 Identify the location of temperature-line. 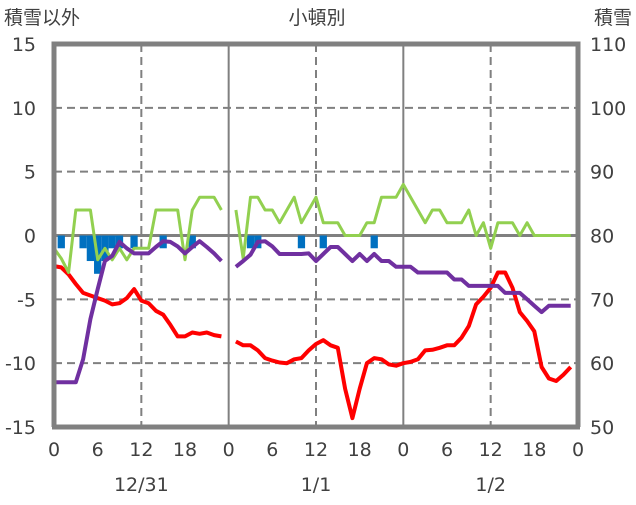
(137, 301).